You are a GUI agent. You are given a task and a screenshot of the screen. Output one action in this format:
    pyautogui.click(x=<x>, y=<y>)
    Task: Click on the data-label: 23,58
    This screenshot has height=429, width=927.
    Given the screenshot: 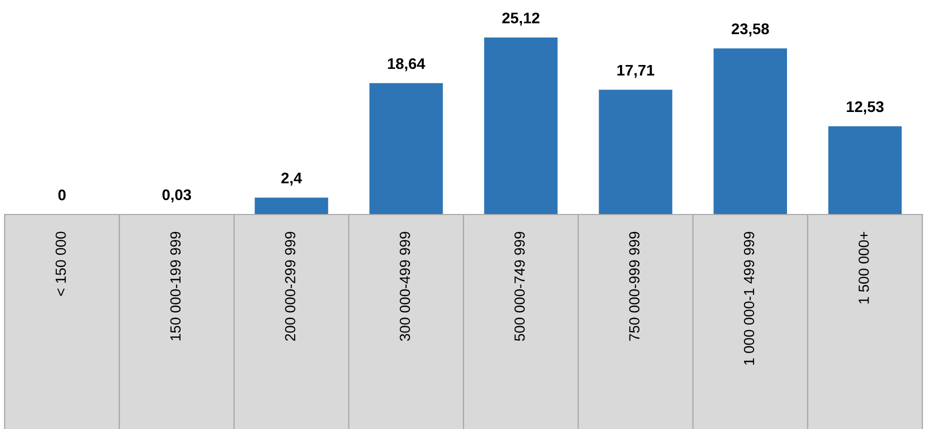 What is the action you would take?
    pyautogui.click(x=750, y=29)
    